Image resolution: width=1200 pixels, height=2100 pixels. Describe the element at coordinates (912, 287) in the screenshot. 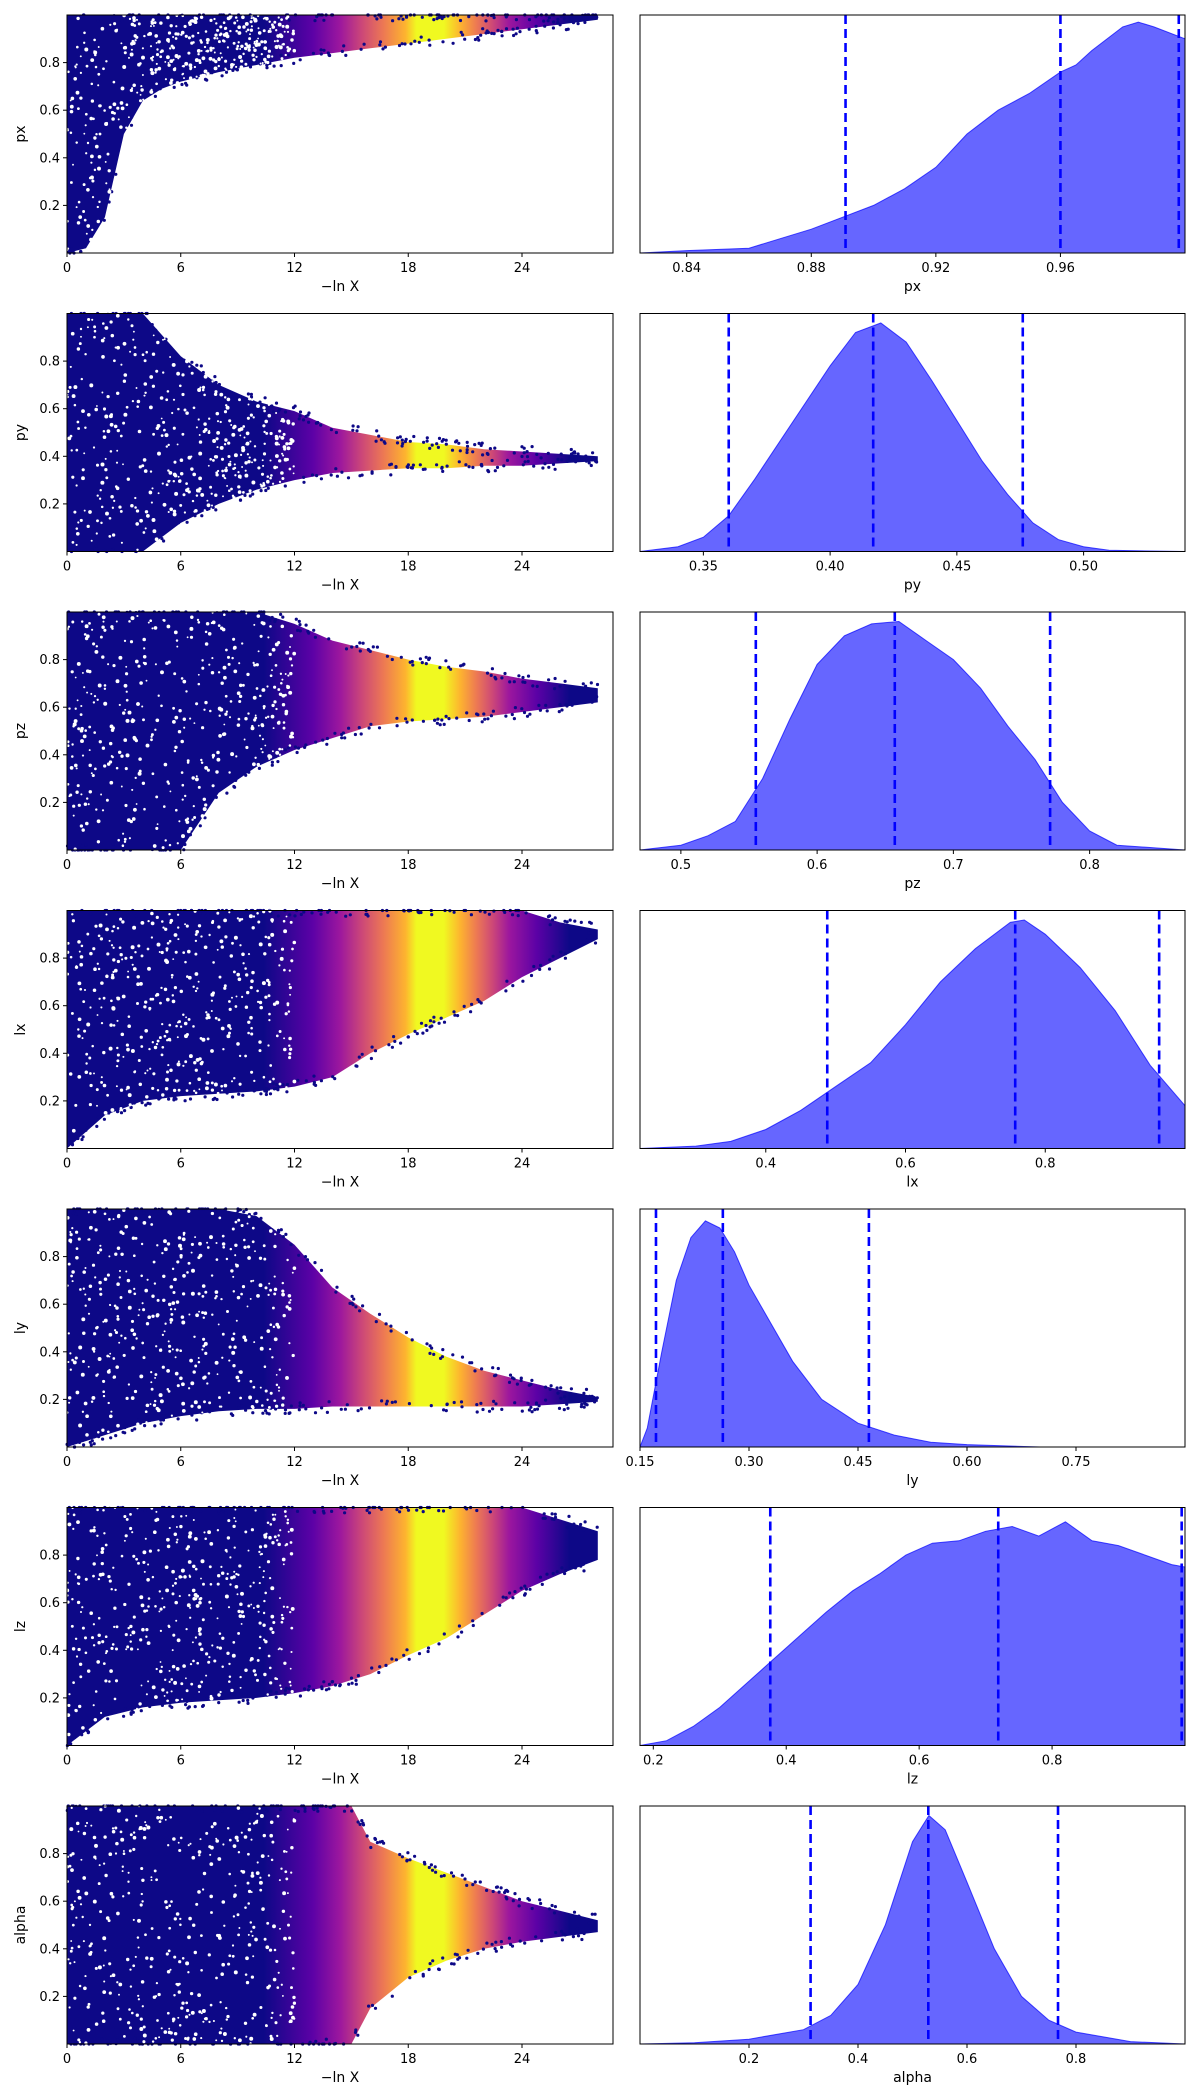

I see `x-axis-label: px` at that location.